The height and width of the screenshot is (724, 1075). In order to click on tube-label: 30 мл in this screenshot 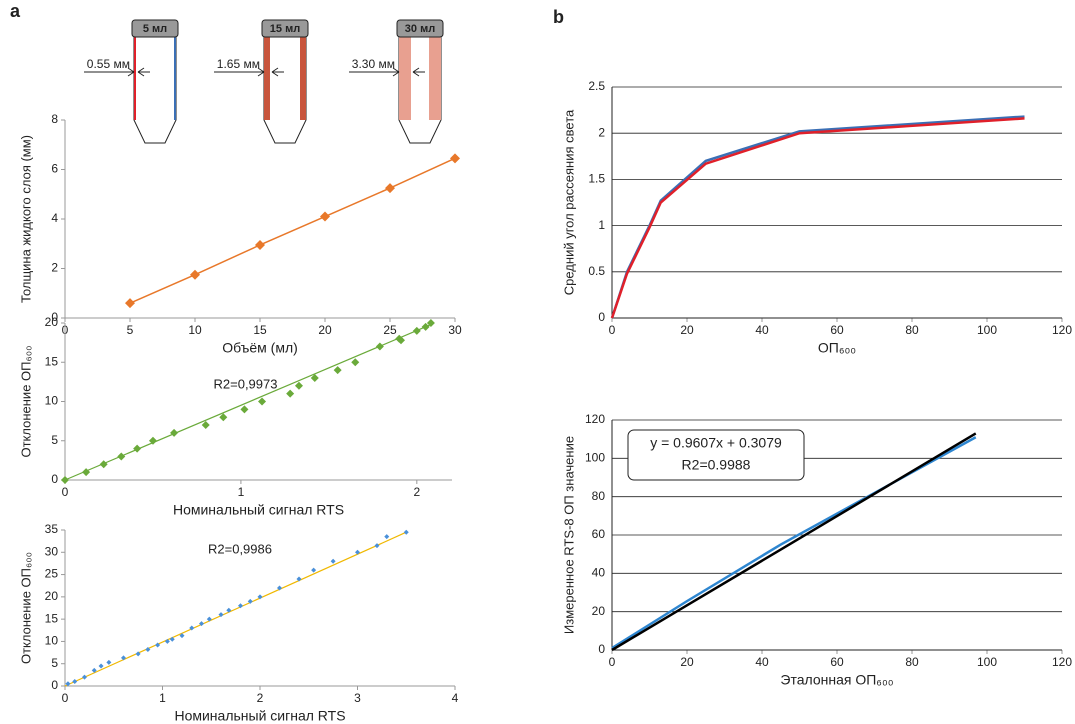, I will do `click(420, 29)`.